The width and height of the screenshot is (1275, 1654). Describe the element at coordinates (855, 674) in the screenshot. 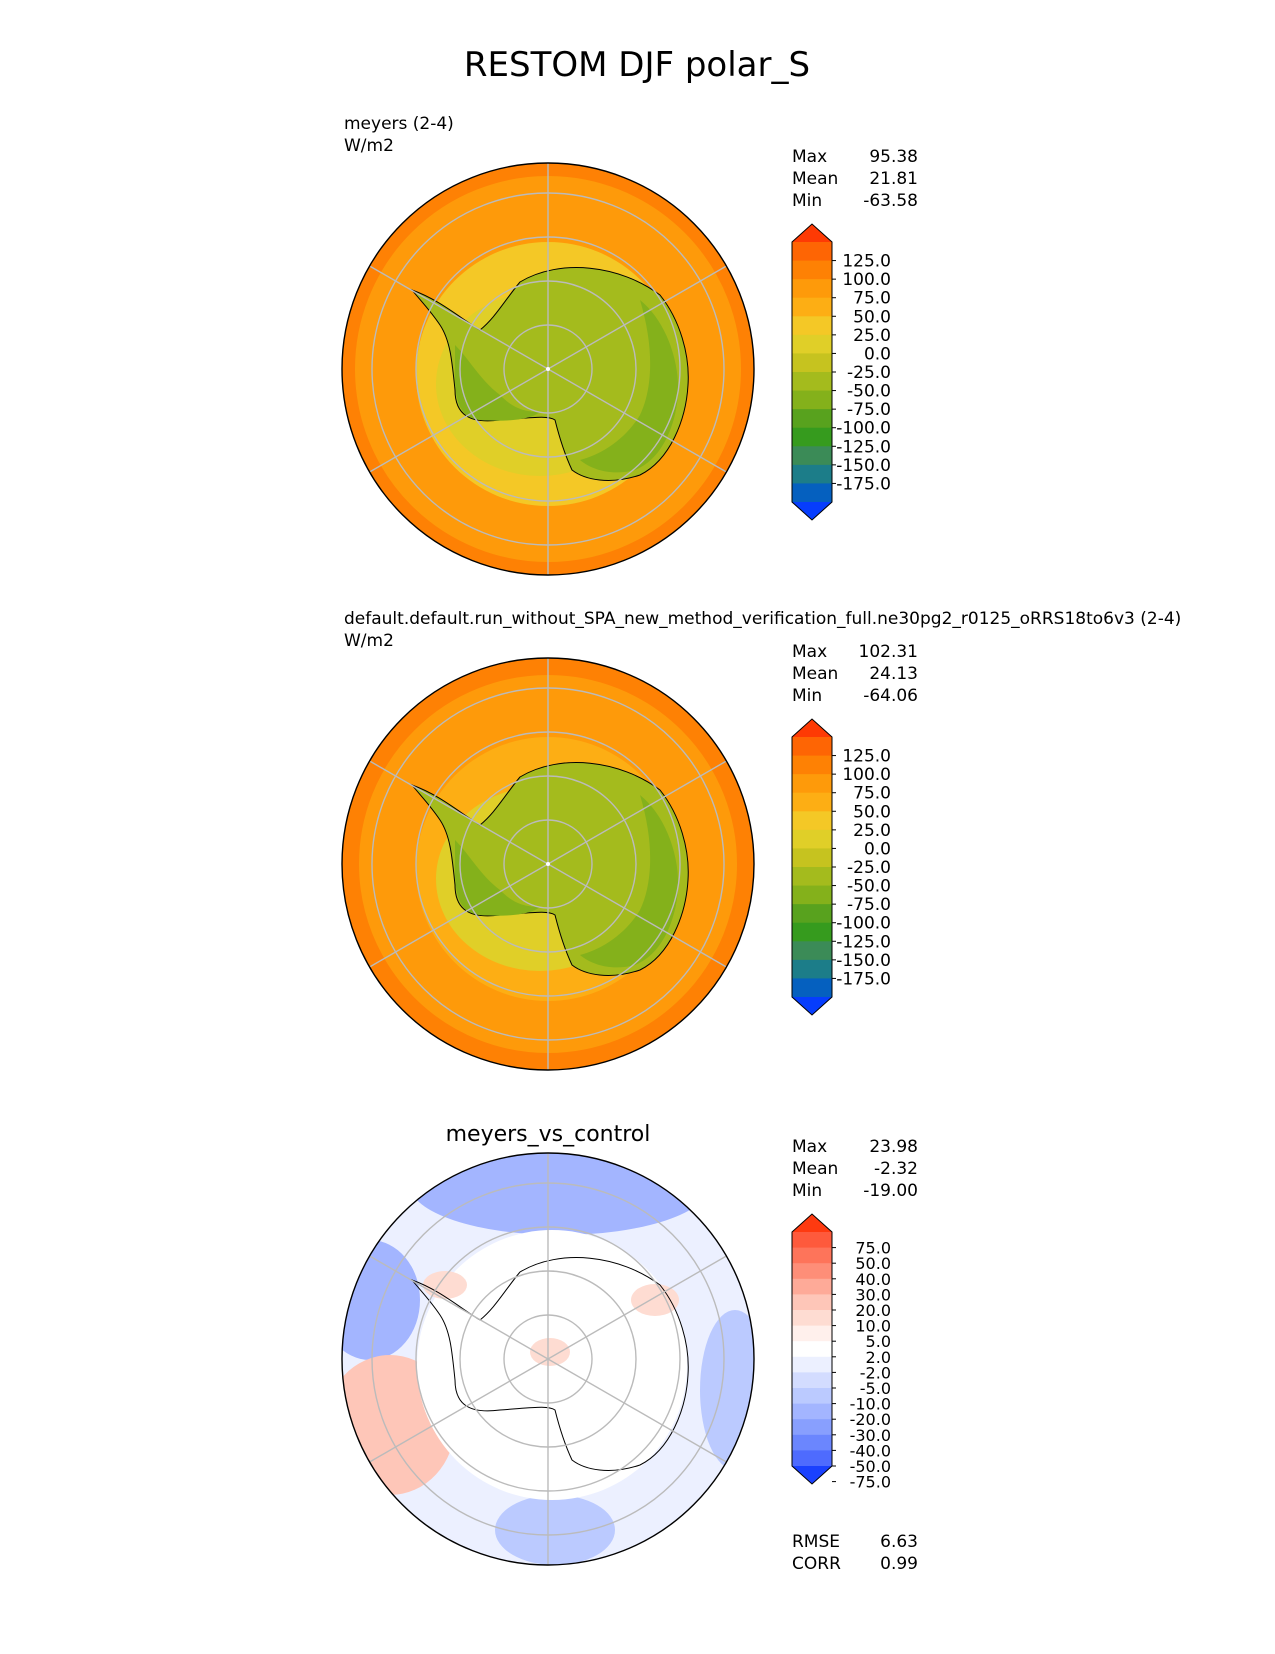

I see `stats-block: Max 102.31 Mean 24.13 Min -64.06` at that location.